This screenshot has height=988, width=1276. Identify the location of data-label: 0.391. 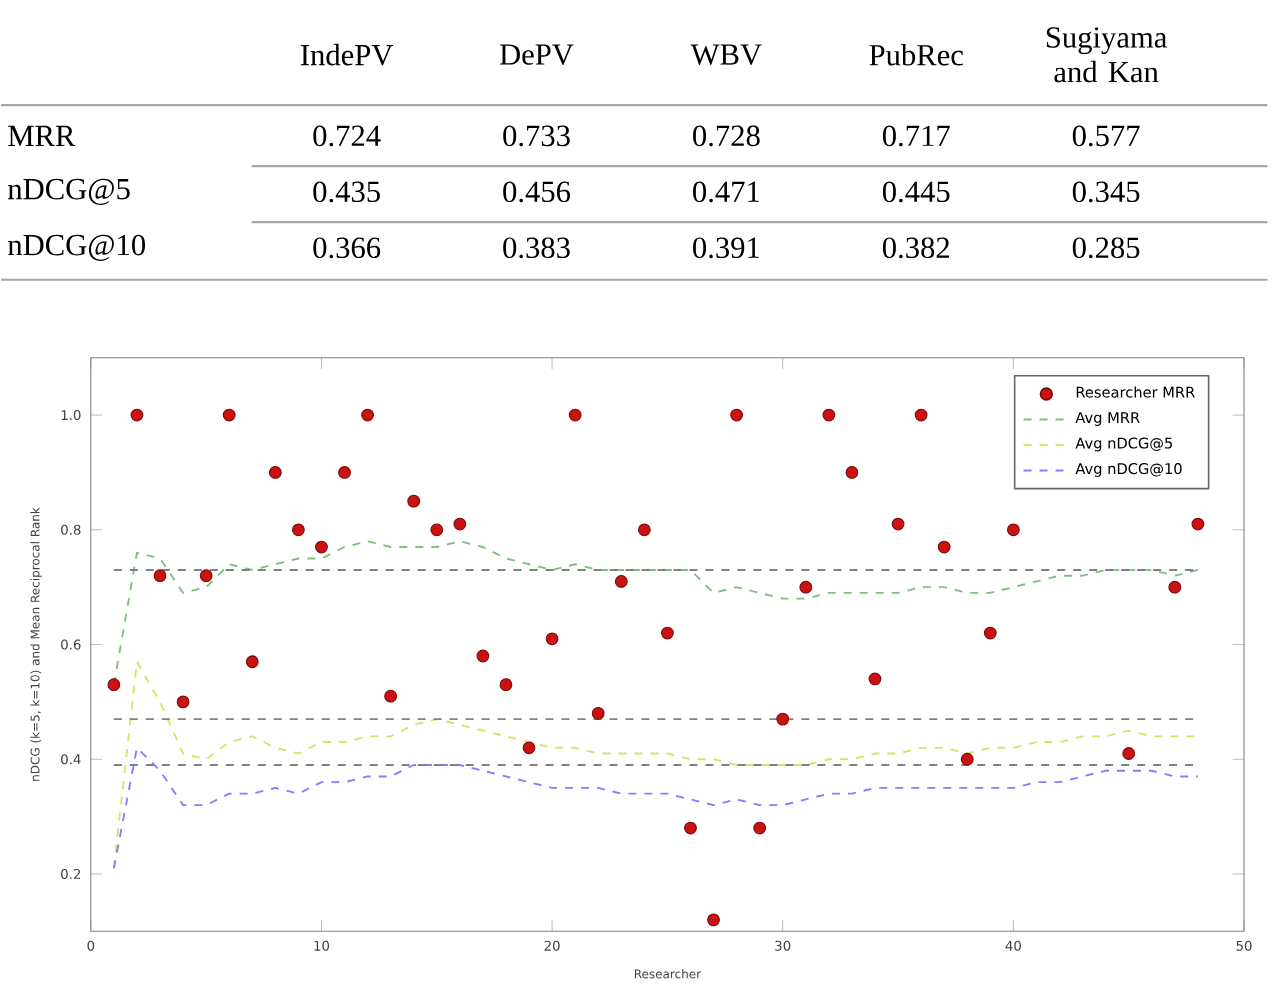
(726, 248).